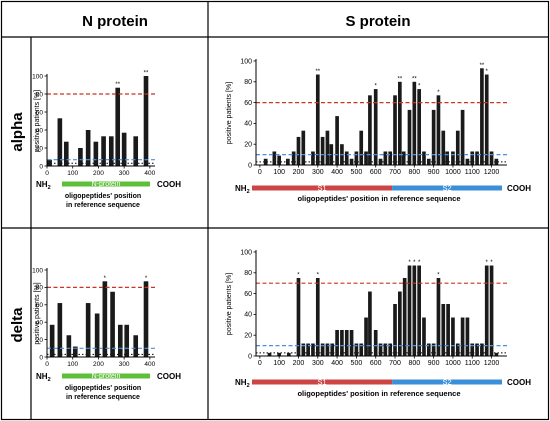  What do you see at coordinates (377, 21) in the screenshot?
I see `header-s-protein: S protein` at bounding box center [377, 21].